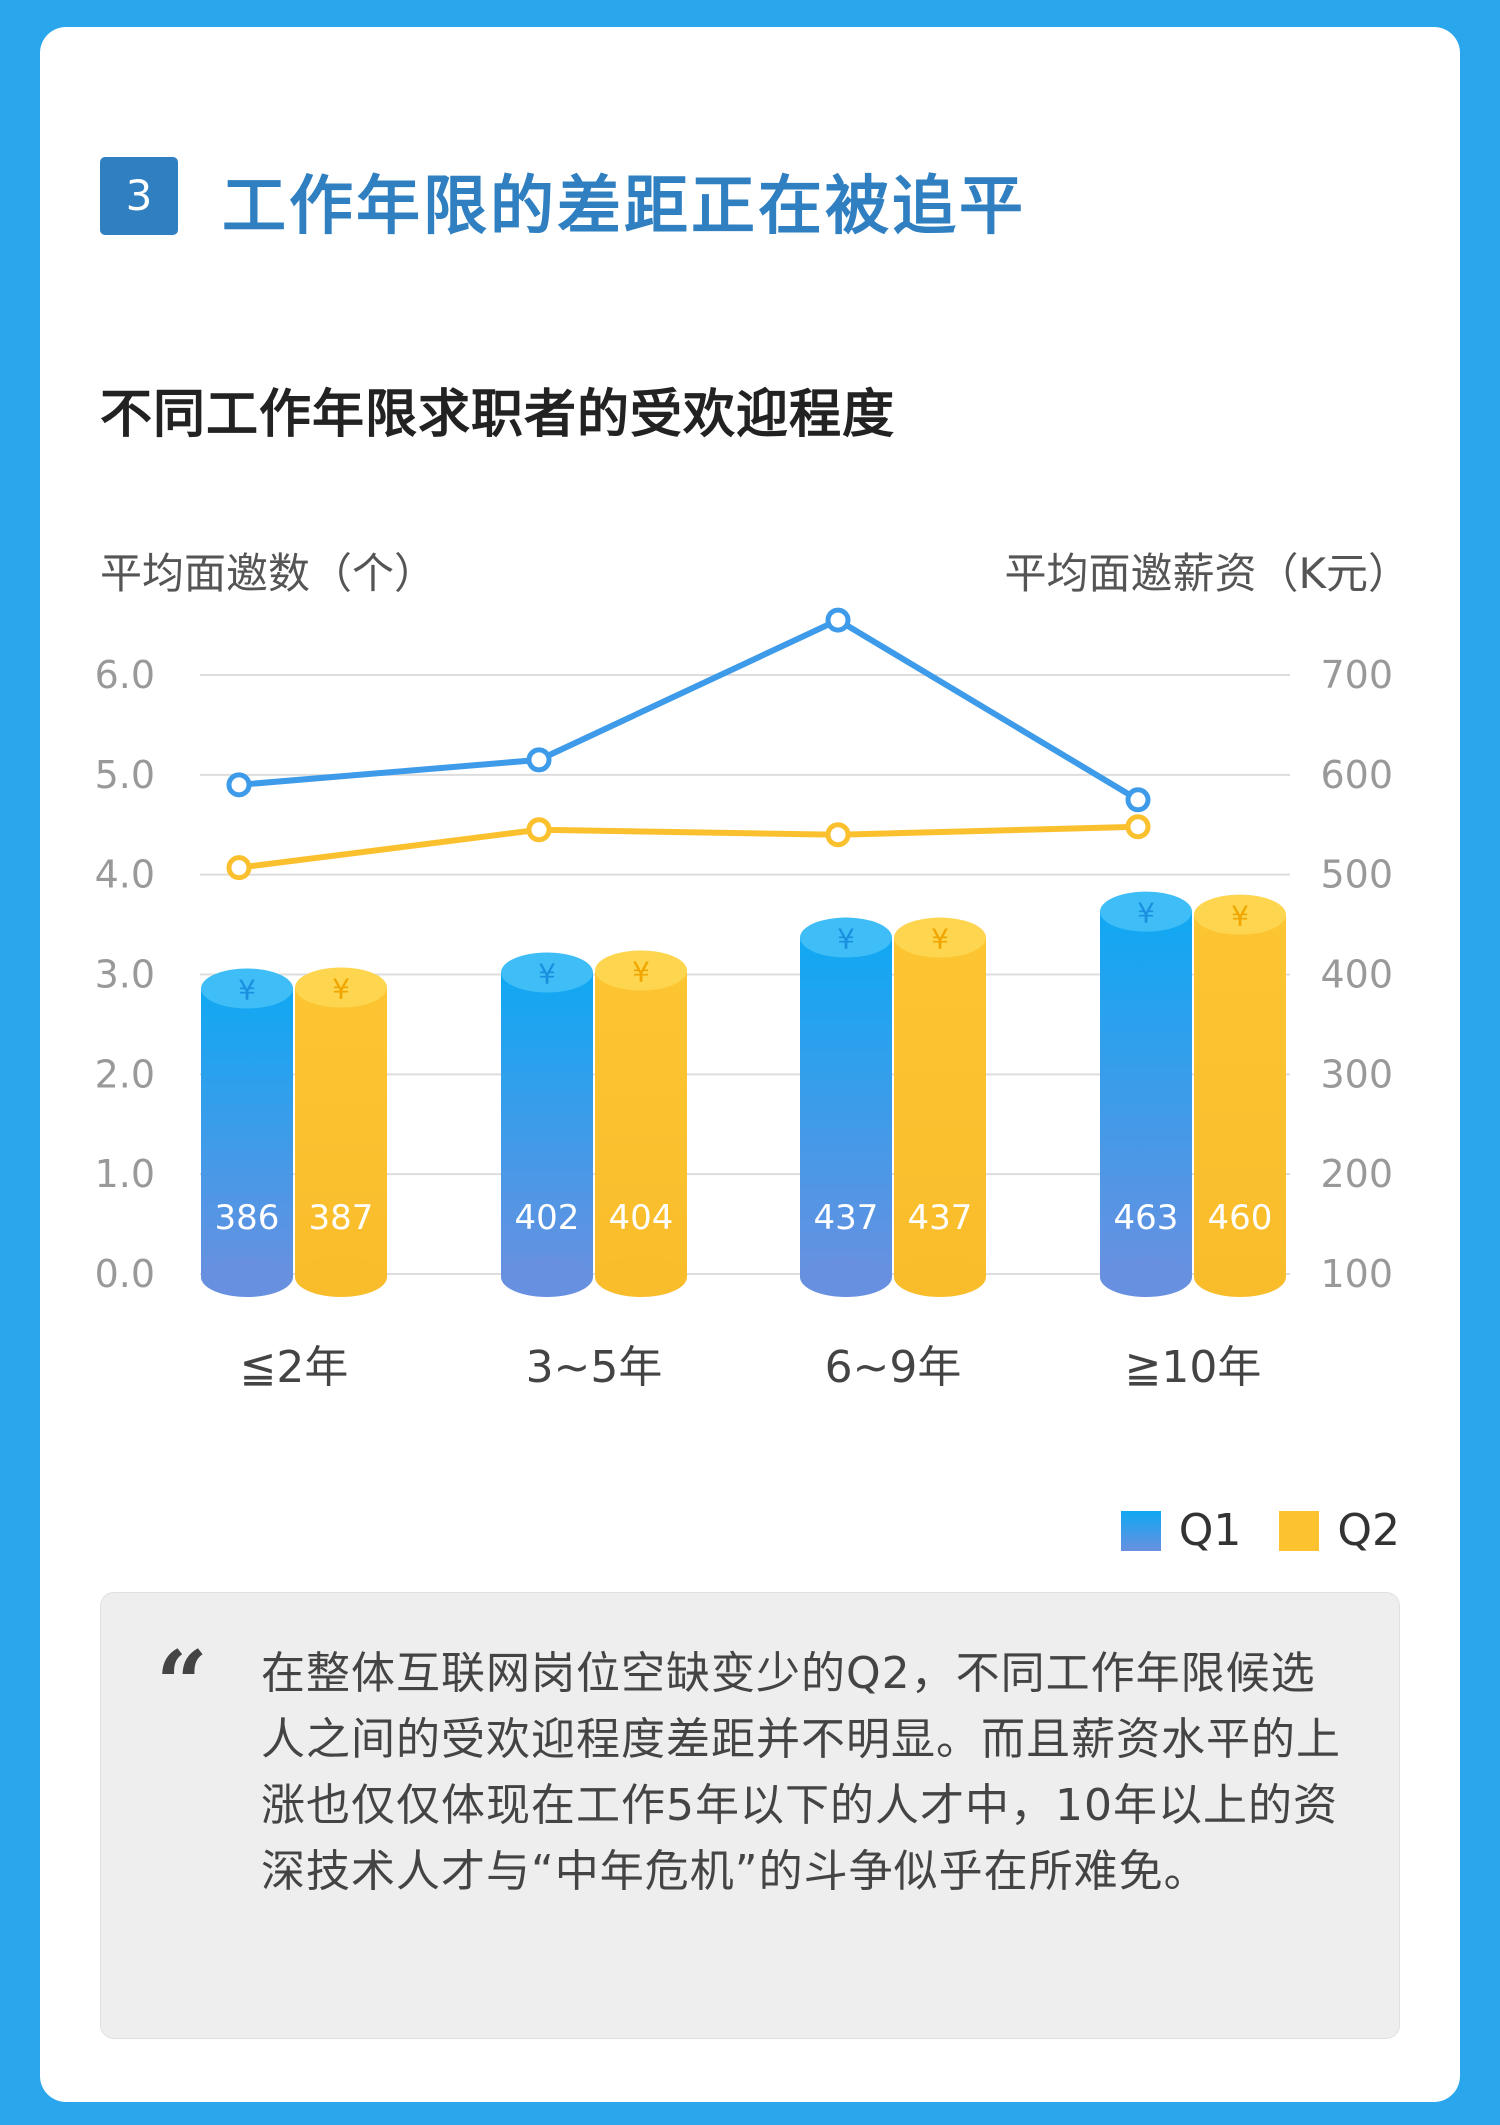 This screenshot has width=1500, height=2125. What do you see at coordinates (1356, 1174) in the screenshot?
I see `right-tick-label: 200` at bounding box center [1356, 1174].